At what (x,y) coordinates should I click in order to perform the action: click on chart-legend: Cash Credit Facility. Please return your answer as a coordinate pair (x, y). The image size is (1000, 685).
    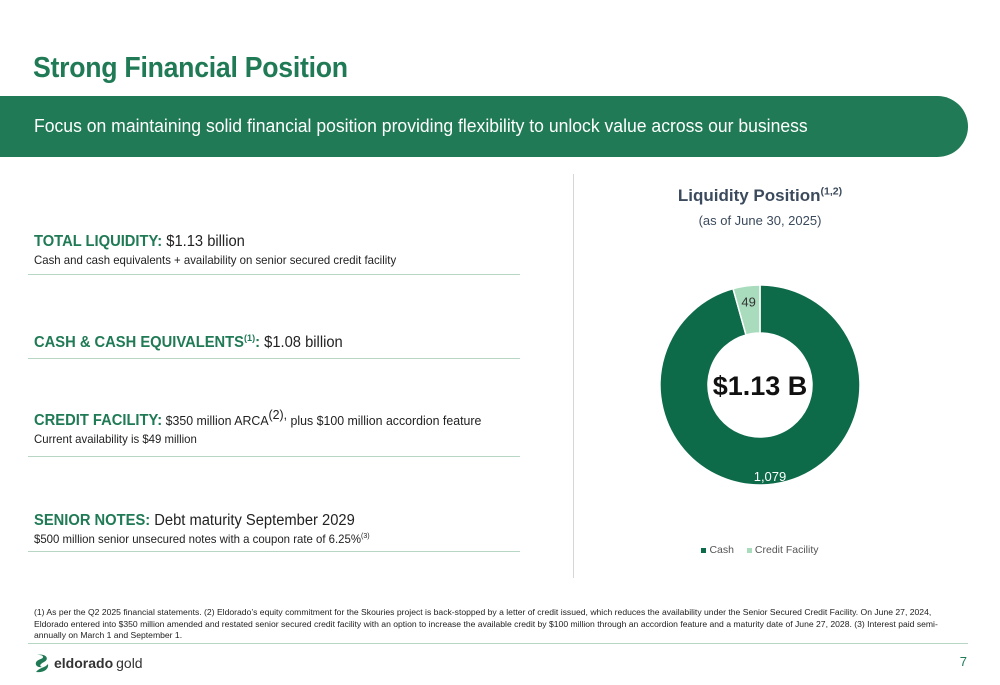
    Looking at the image, I should click on (760, 550).